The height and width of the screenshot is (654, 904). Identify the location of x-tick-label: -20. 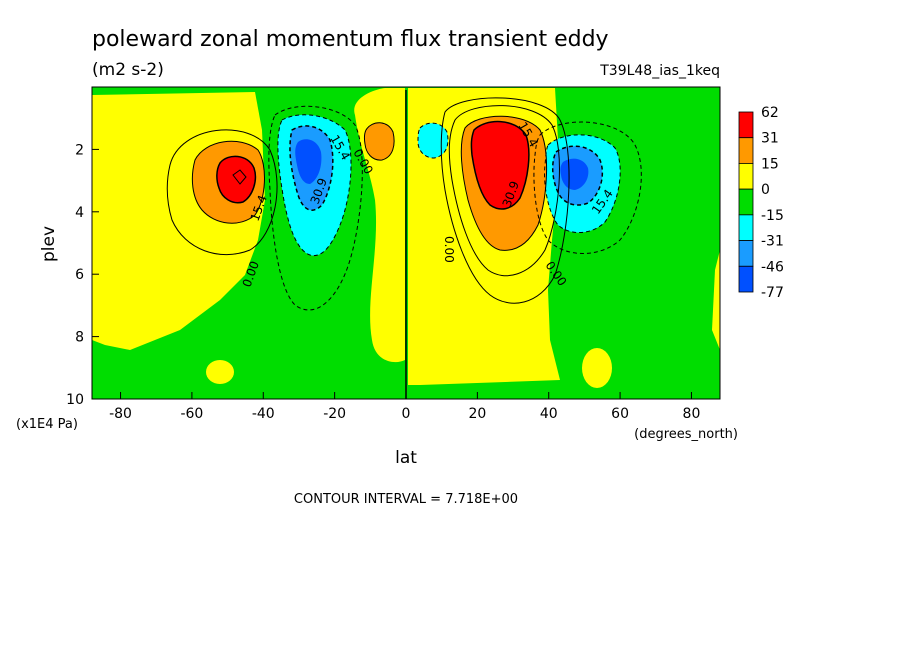
(334, 414).